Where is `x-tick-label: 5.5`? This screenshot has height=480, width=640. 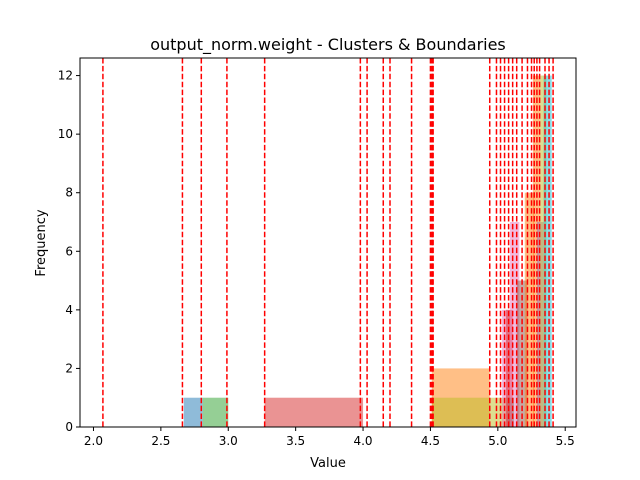 x-tick-label: 5.5 is located at coordinates (565, 441).